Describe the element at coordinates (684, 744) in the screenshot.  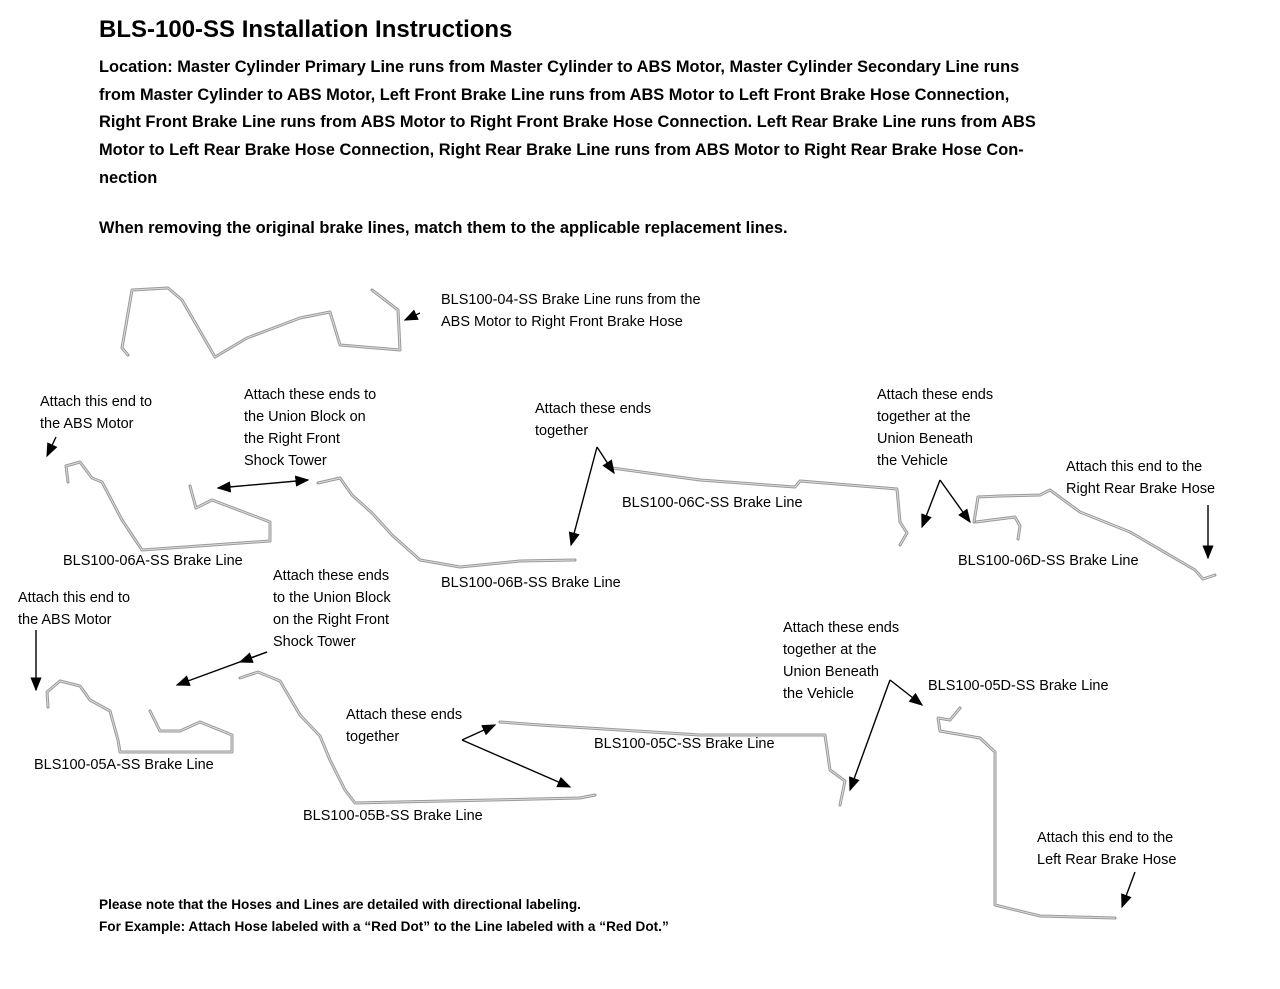
I see `label-bls100-05c: BLS100-05C-SS Brake Line` at that location.